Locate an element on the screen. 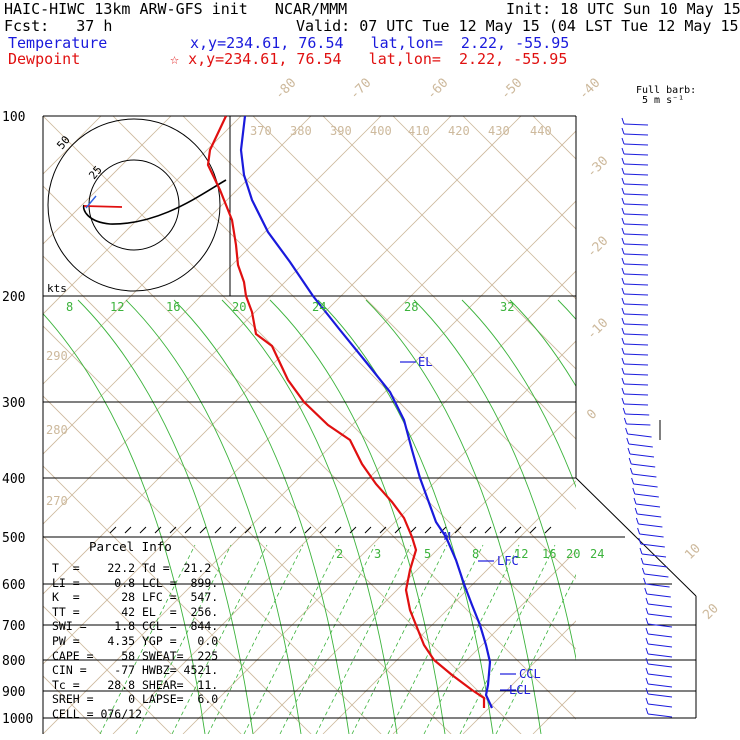 The height and width of the screenshot is (740, 740). theta-label: 400 is located at coordinates (381, 131).